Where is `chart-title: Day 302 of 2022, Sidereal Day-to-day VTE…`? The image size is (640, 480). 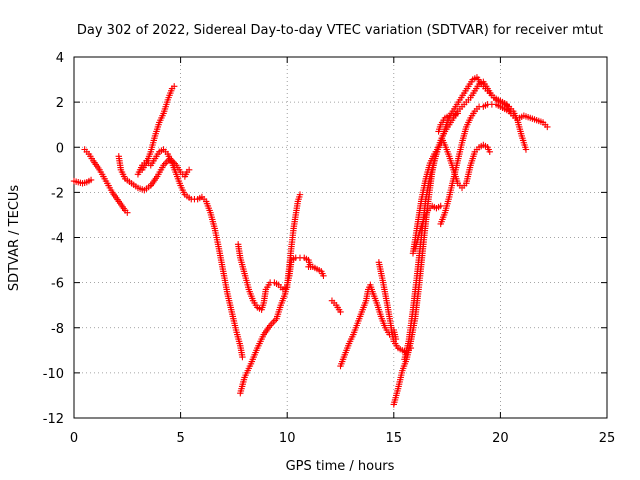 chart-title: Day 302 of 2022, Sidereal Day-to-day VTE… is located at coordinates (340, 30).